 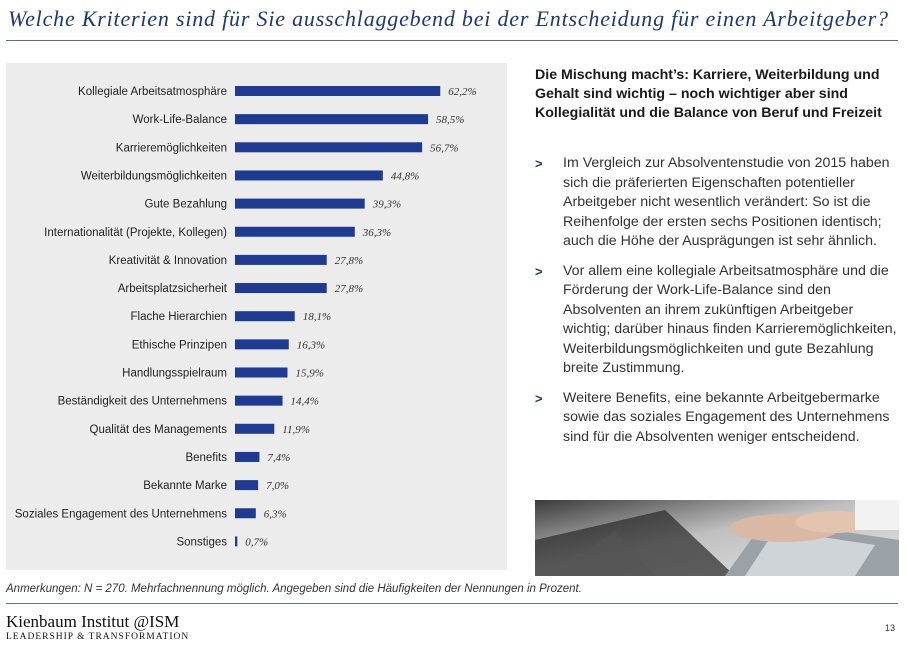 I want to click on value-label: 15,9%, so click(x=309, y=374).